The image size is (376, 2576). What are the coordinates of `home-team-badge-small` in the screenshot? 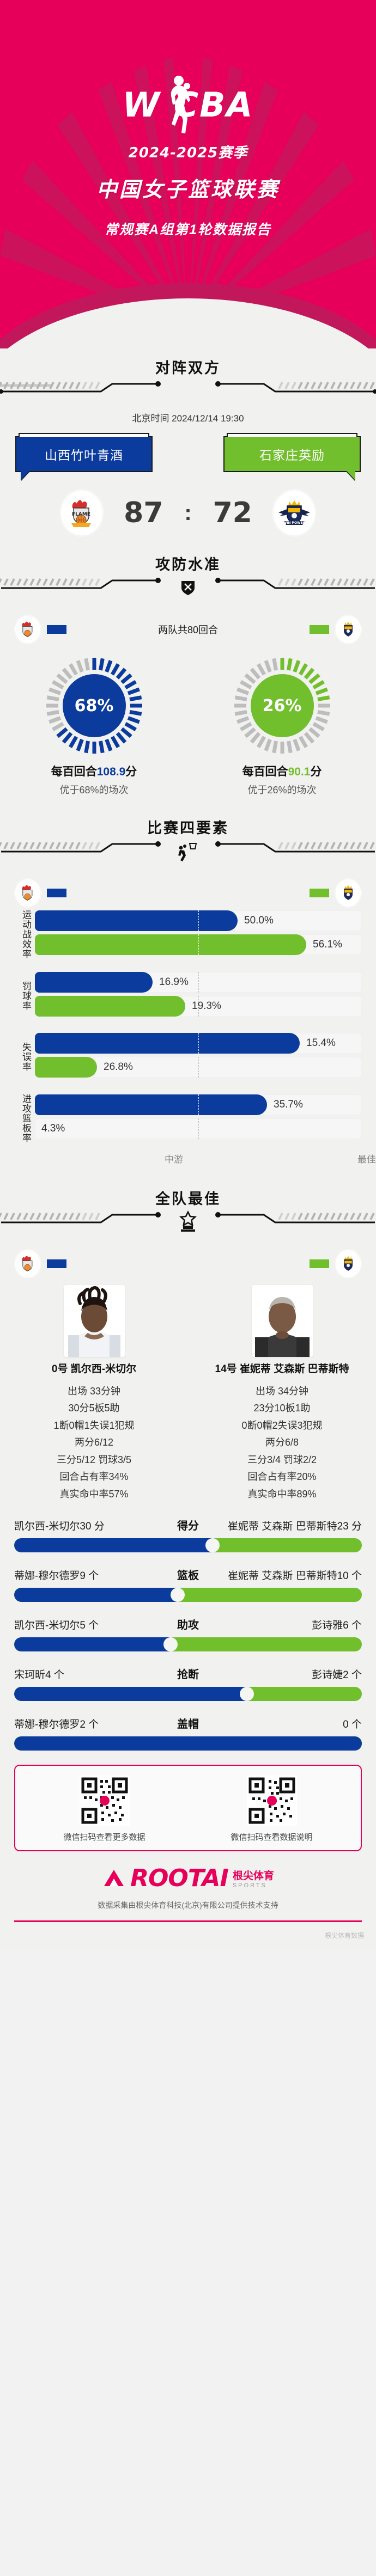 It's located at (27, 629).